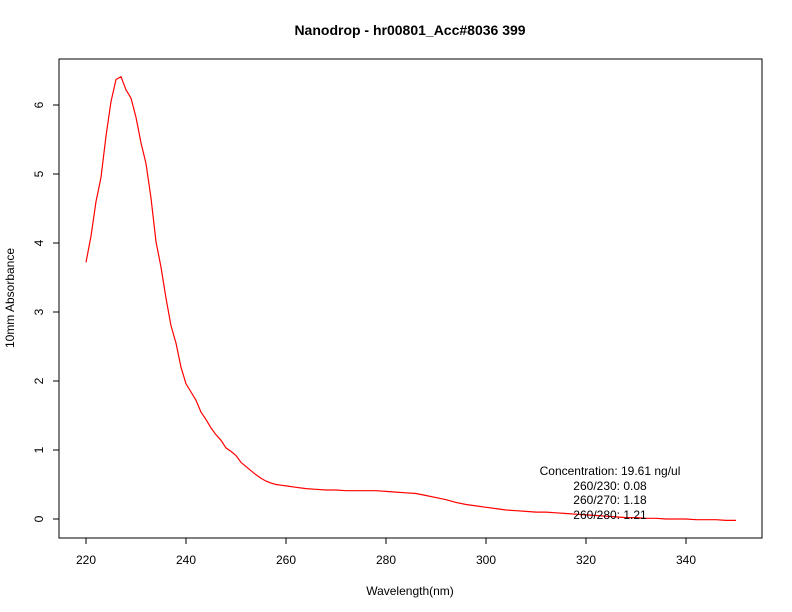 Image resolution: width=792 pixels, height=612 pixels. Describe the element at coordinates (39, 518) in the screenshot. I see `y-tick-label: 0` at that location.